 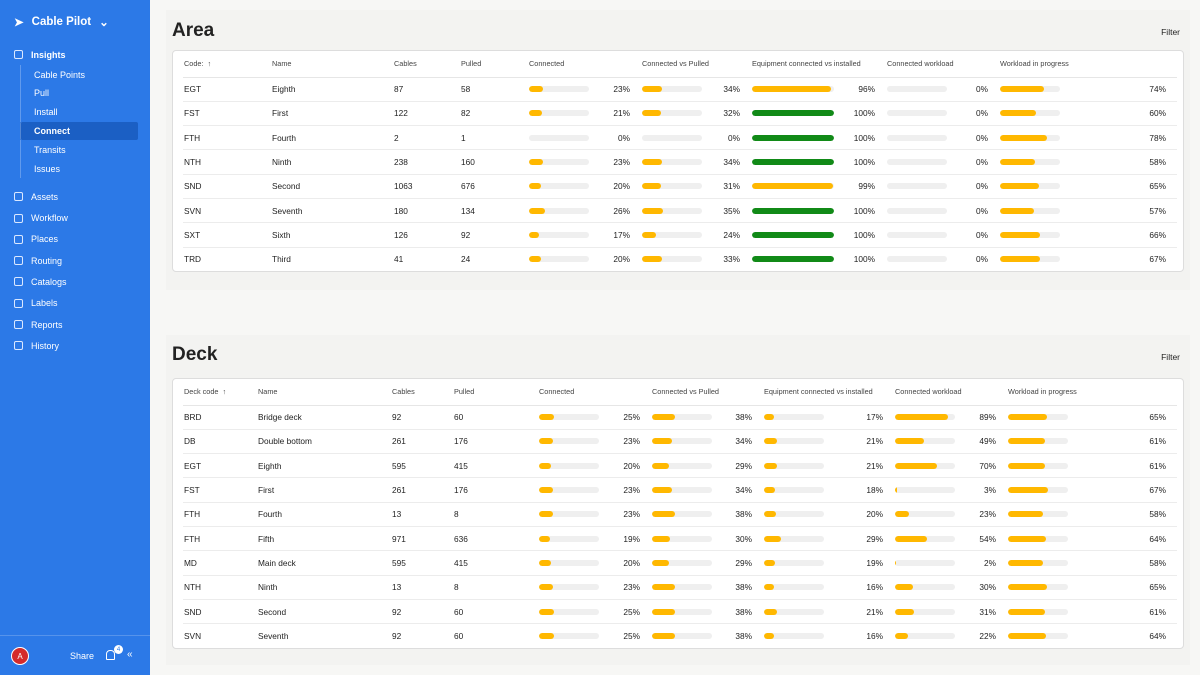 What do you see at coordinates (227, 89) in the screenshot?
I see `table-cell: EGT` at bounding box center [227, 89].